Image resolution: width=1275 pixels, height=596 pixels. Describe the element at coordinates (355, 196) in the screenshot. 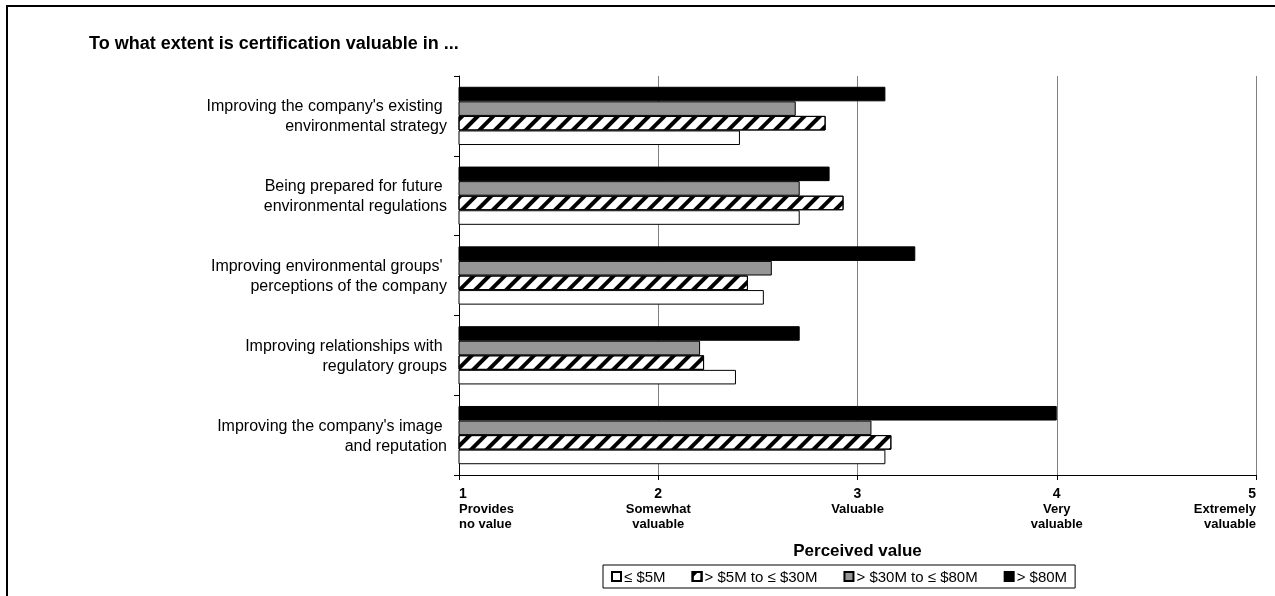

I see `y-tick-label: Being prepared for future environmental regulations` at that location.